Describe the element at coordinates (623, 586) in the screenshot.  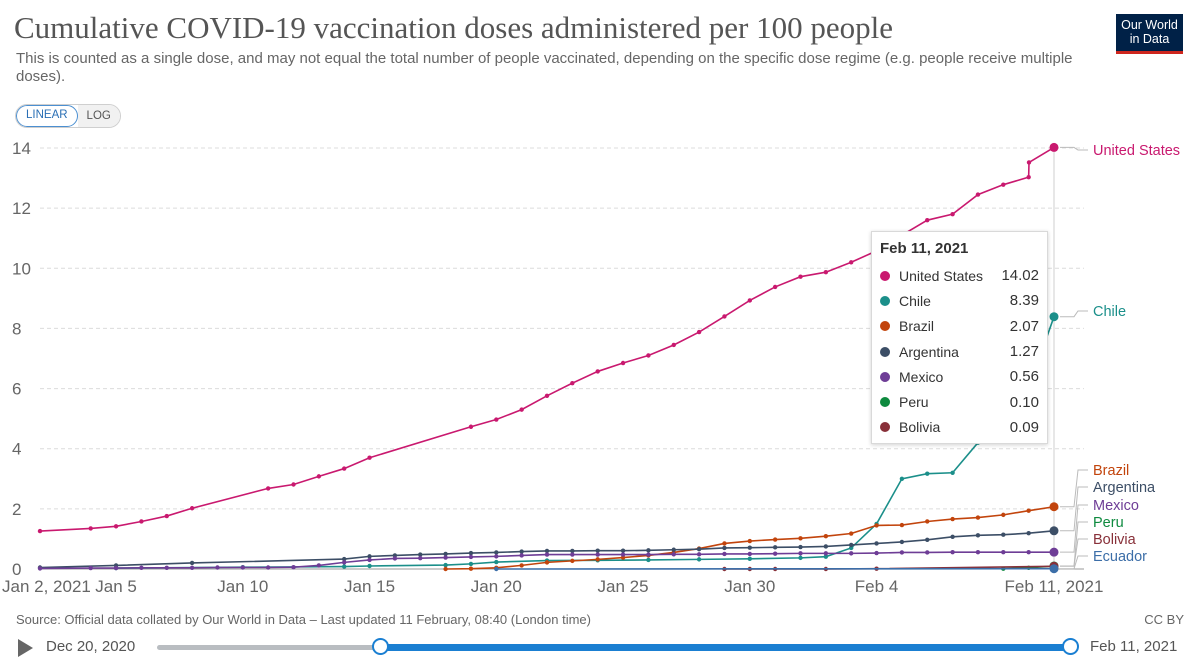
I see `x-tick-label: Jan 25` at that location.